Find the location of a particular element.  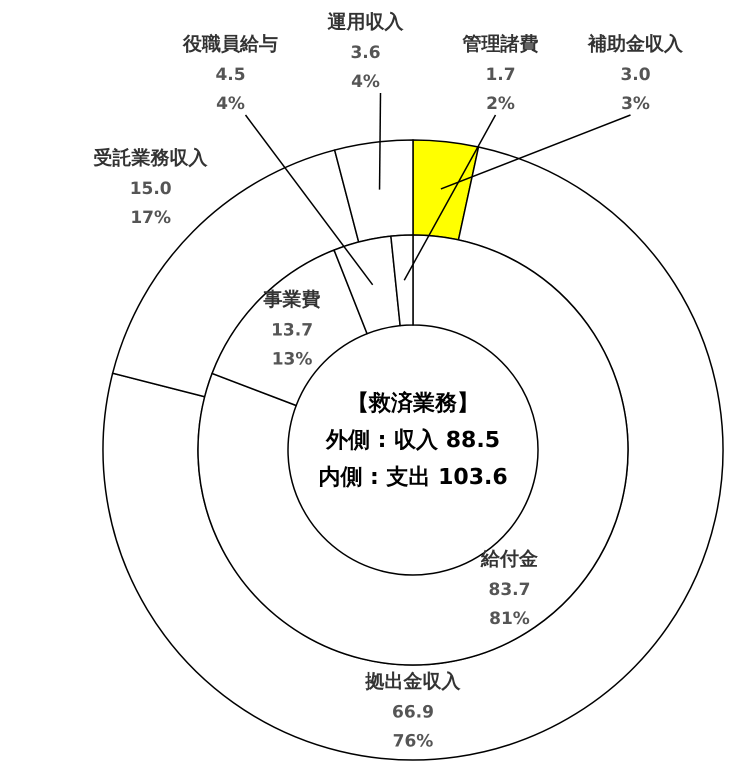

text: 【救済業務】 is located at coordinates (413, 403).